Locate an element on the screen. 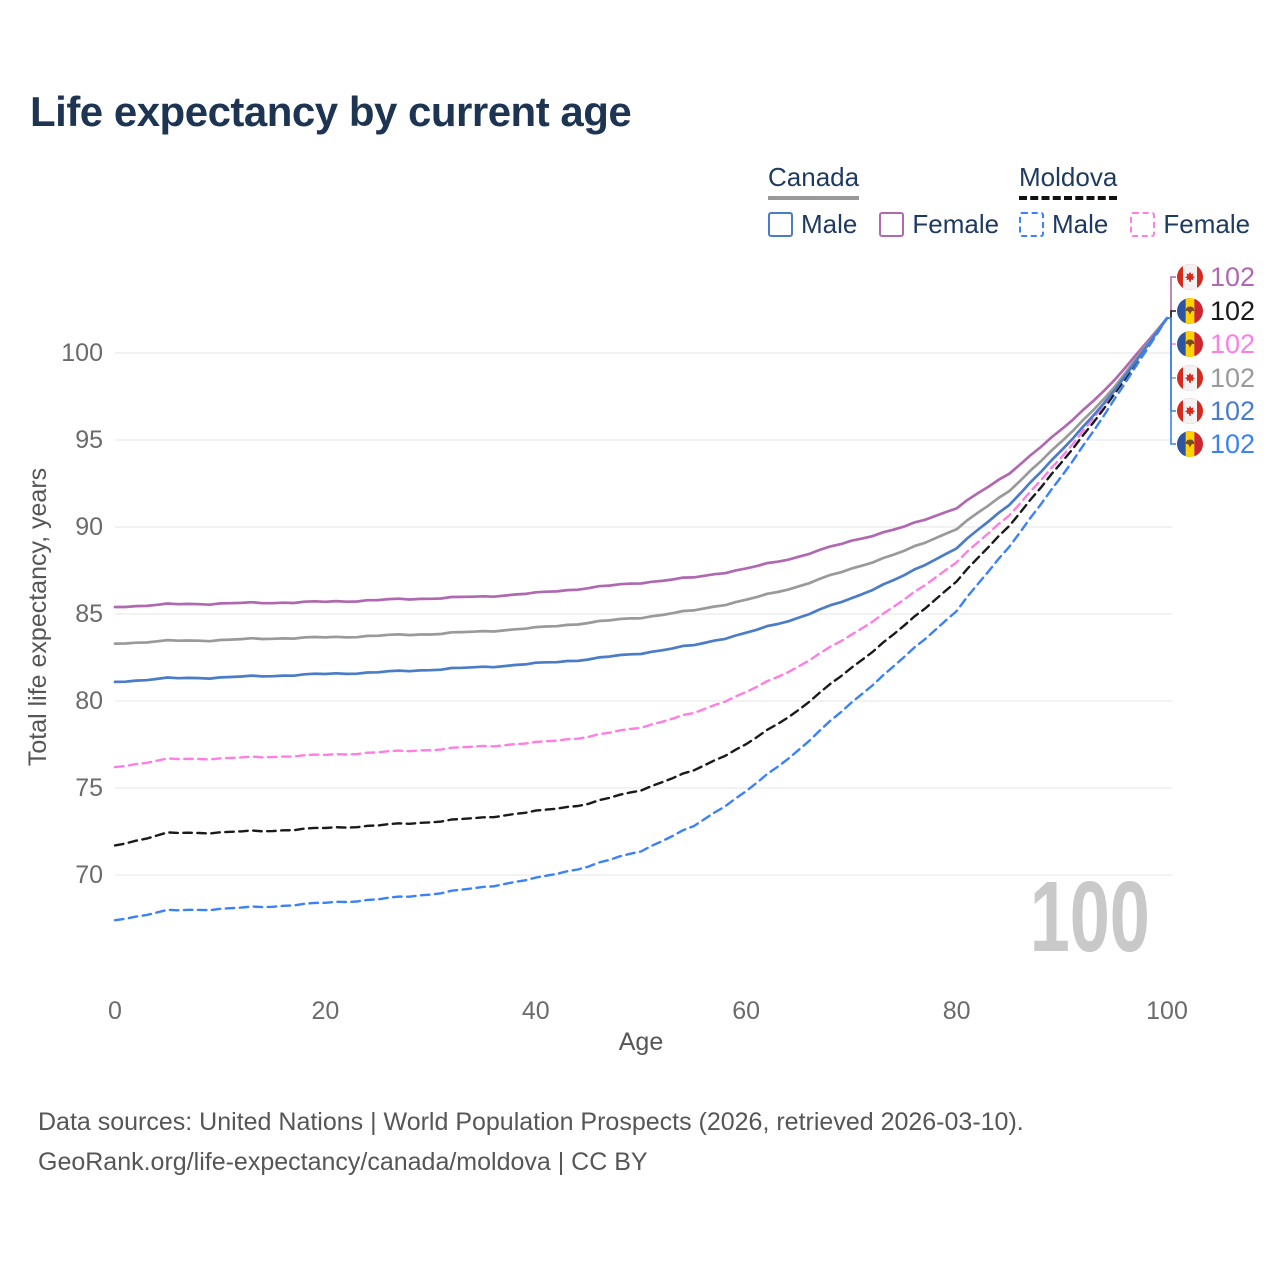 The image size is (1280, 1280). x-tick-label: 60 is located at coordinates (746, 1011).